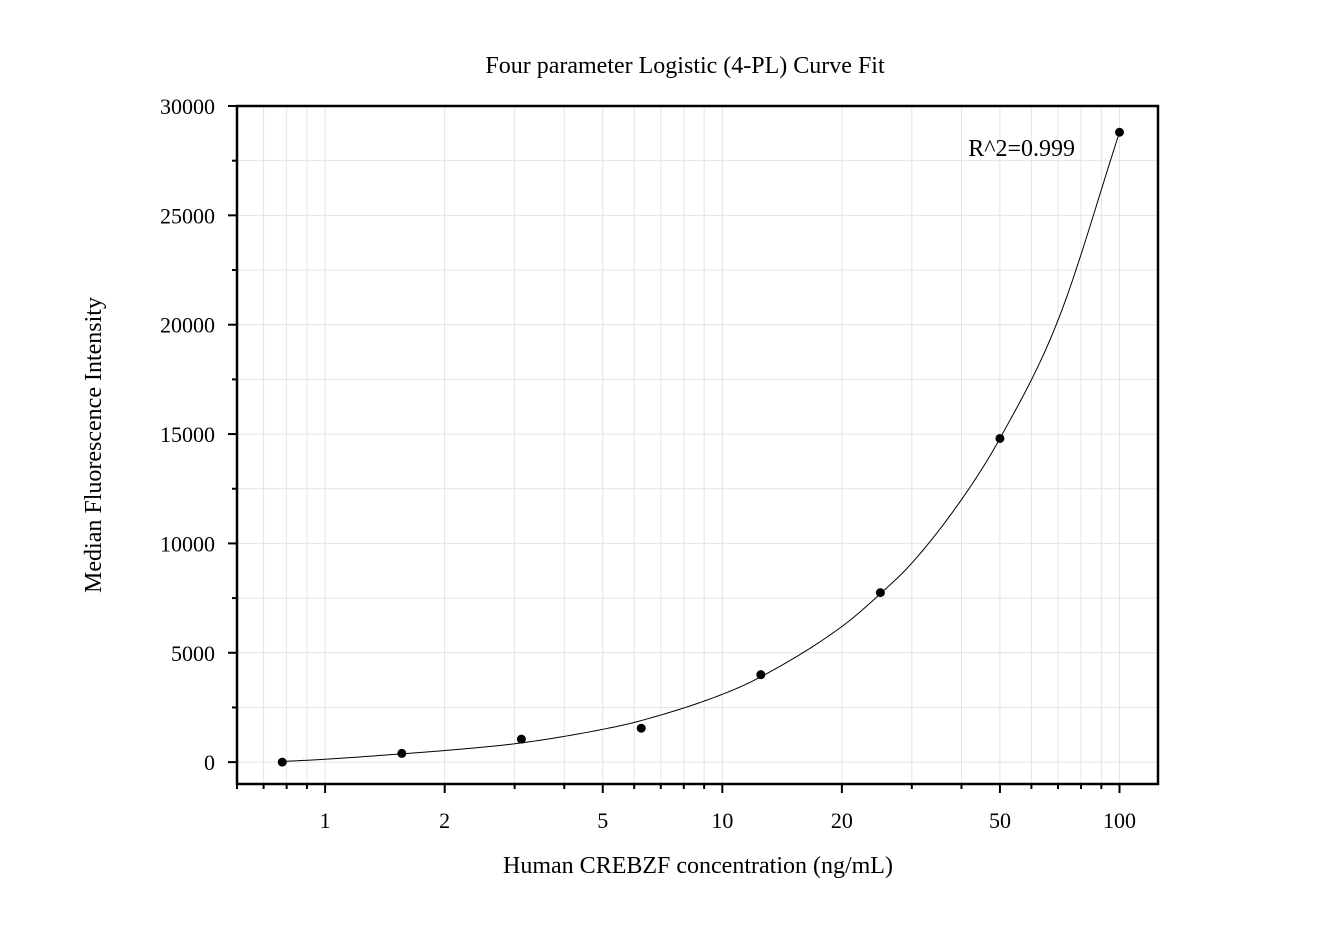 Image resolution: width=1341 pixels, height=933 pixels. I want to click on y-tick-label: 25000, so click(187, 215).